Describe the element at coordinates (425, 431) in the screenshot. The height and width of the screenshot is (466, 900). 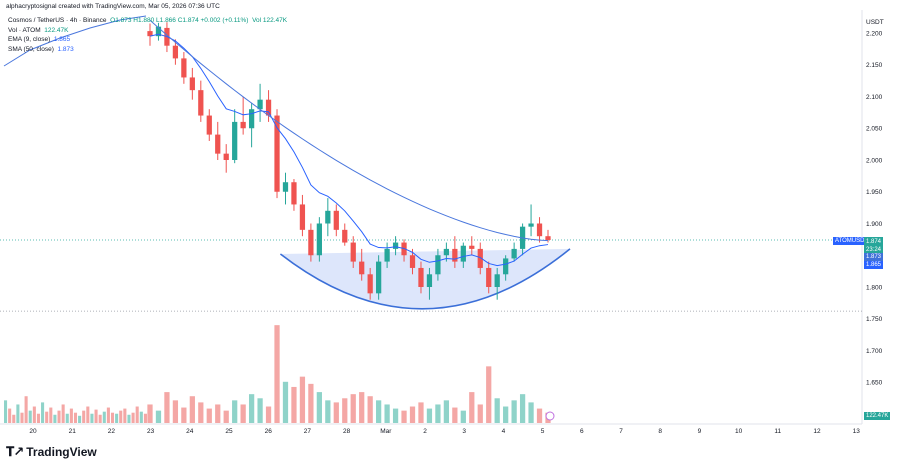
I see `date-tick-label: 2` at that location.